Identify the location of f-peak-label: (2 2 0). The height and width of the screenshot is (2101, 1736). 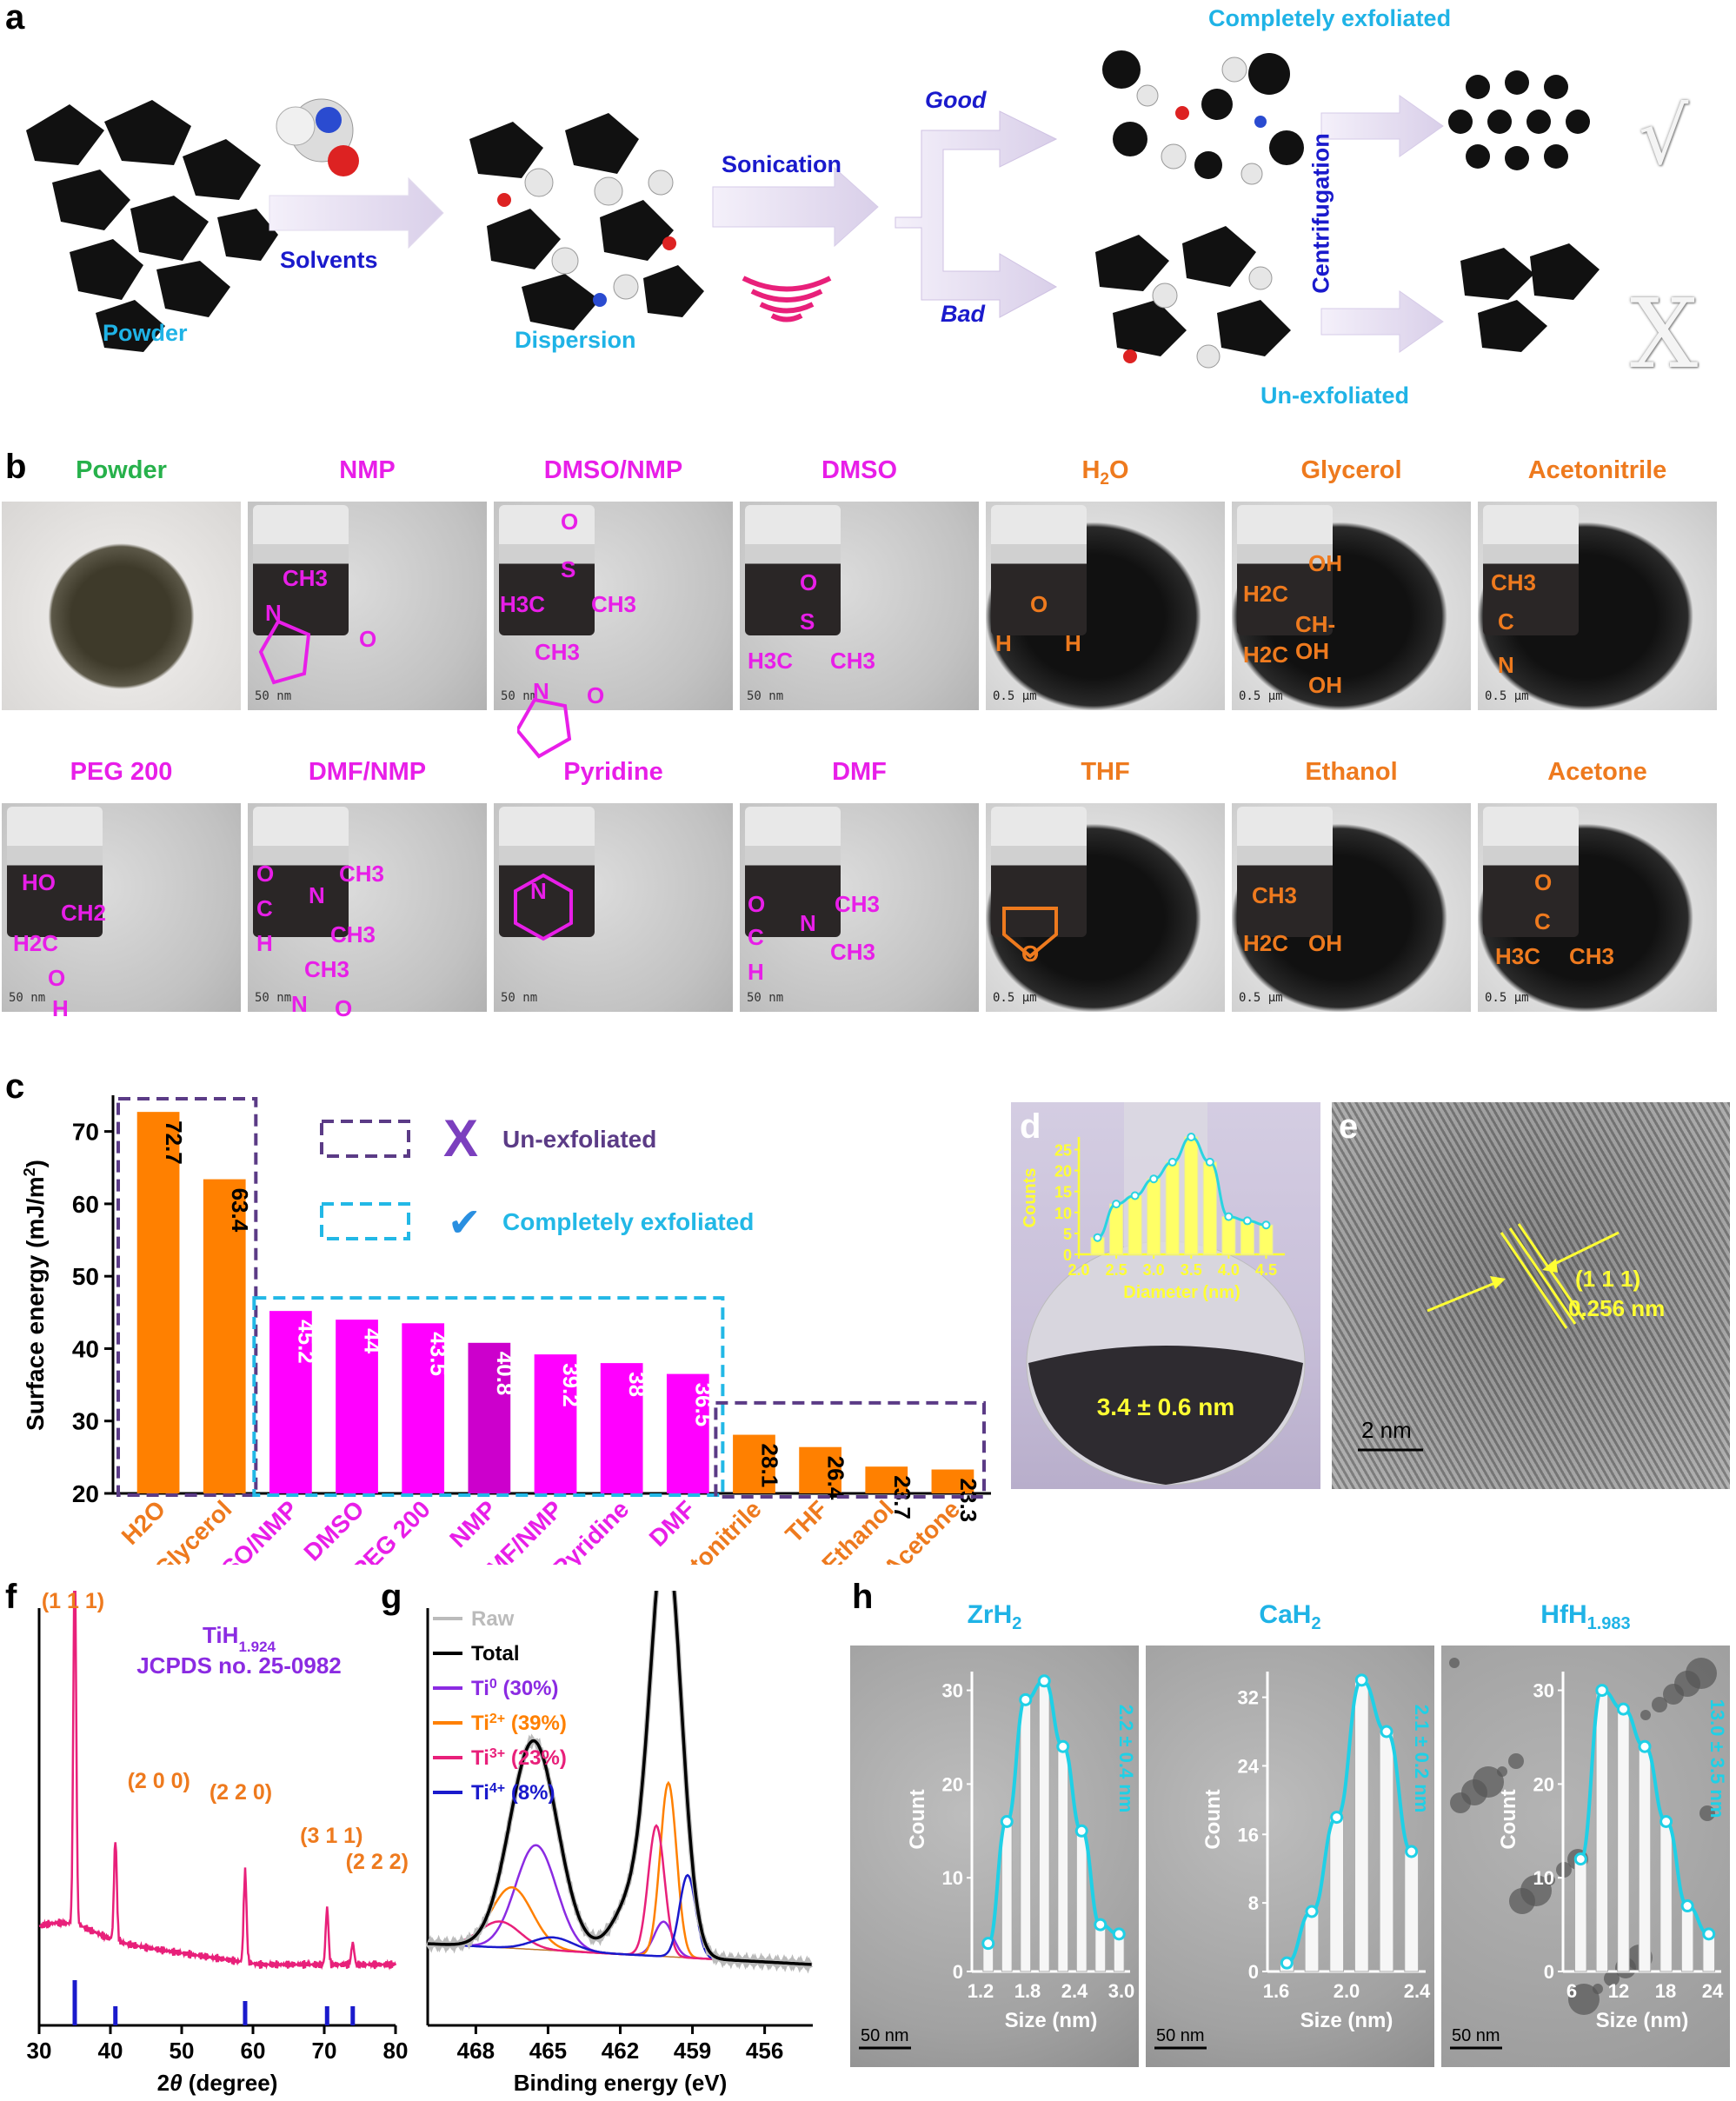
(241, 1792).